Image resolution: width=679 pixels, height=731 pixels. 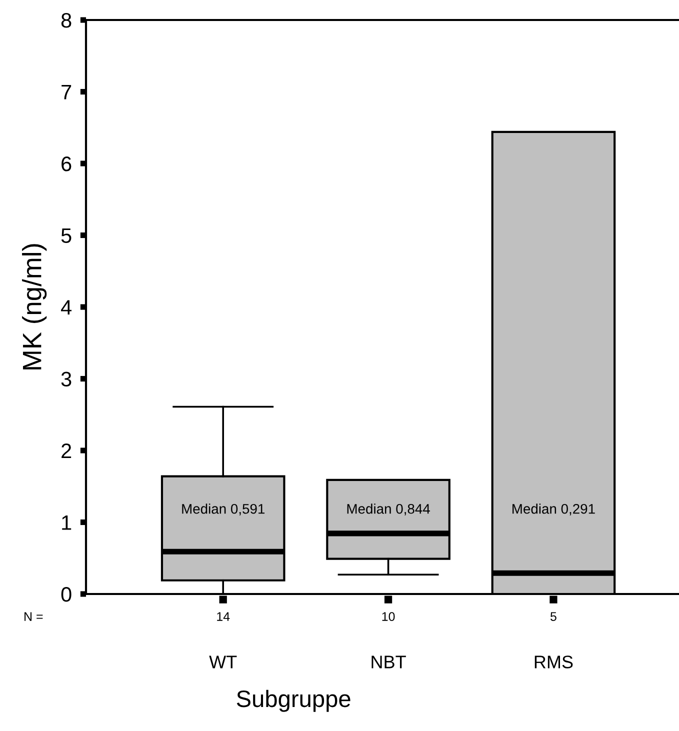 What do you see at coordinates (553, 616) in the screenshot?
I see `text: 5` at bounding box center [553, 616].